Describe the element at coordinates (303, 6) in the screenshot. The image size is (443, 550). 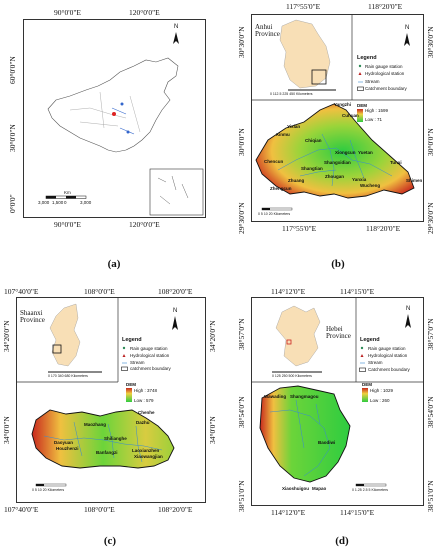
I see `top-tick-1: 117°55'0"E` at that location.